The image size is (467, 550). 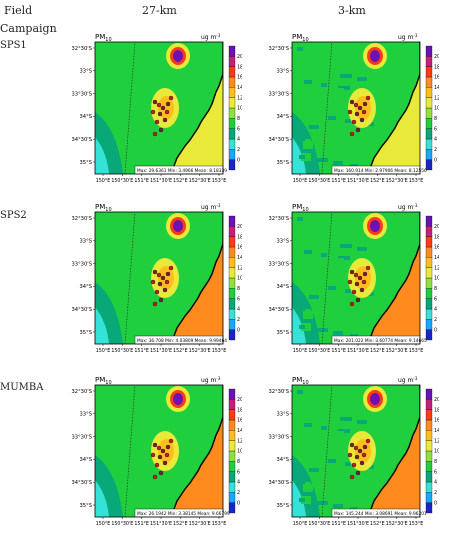 I want to click on lon-tick-label: 151°E, so click(x=338, y=181).